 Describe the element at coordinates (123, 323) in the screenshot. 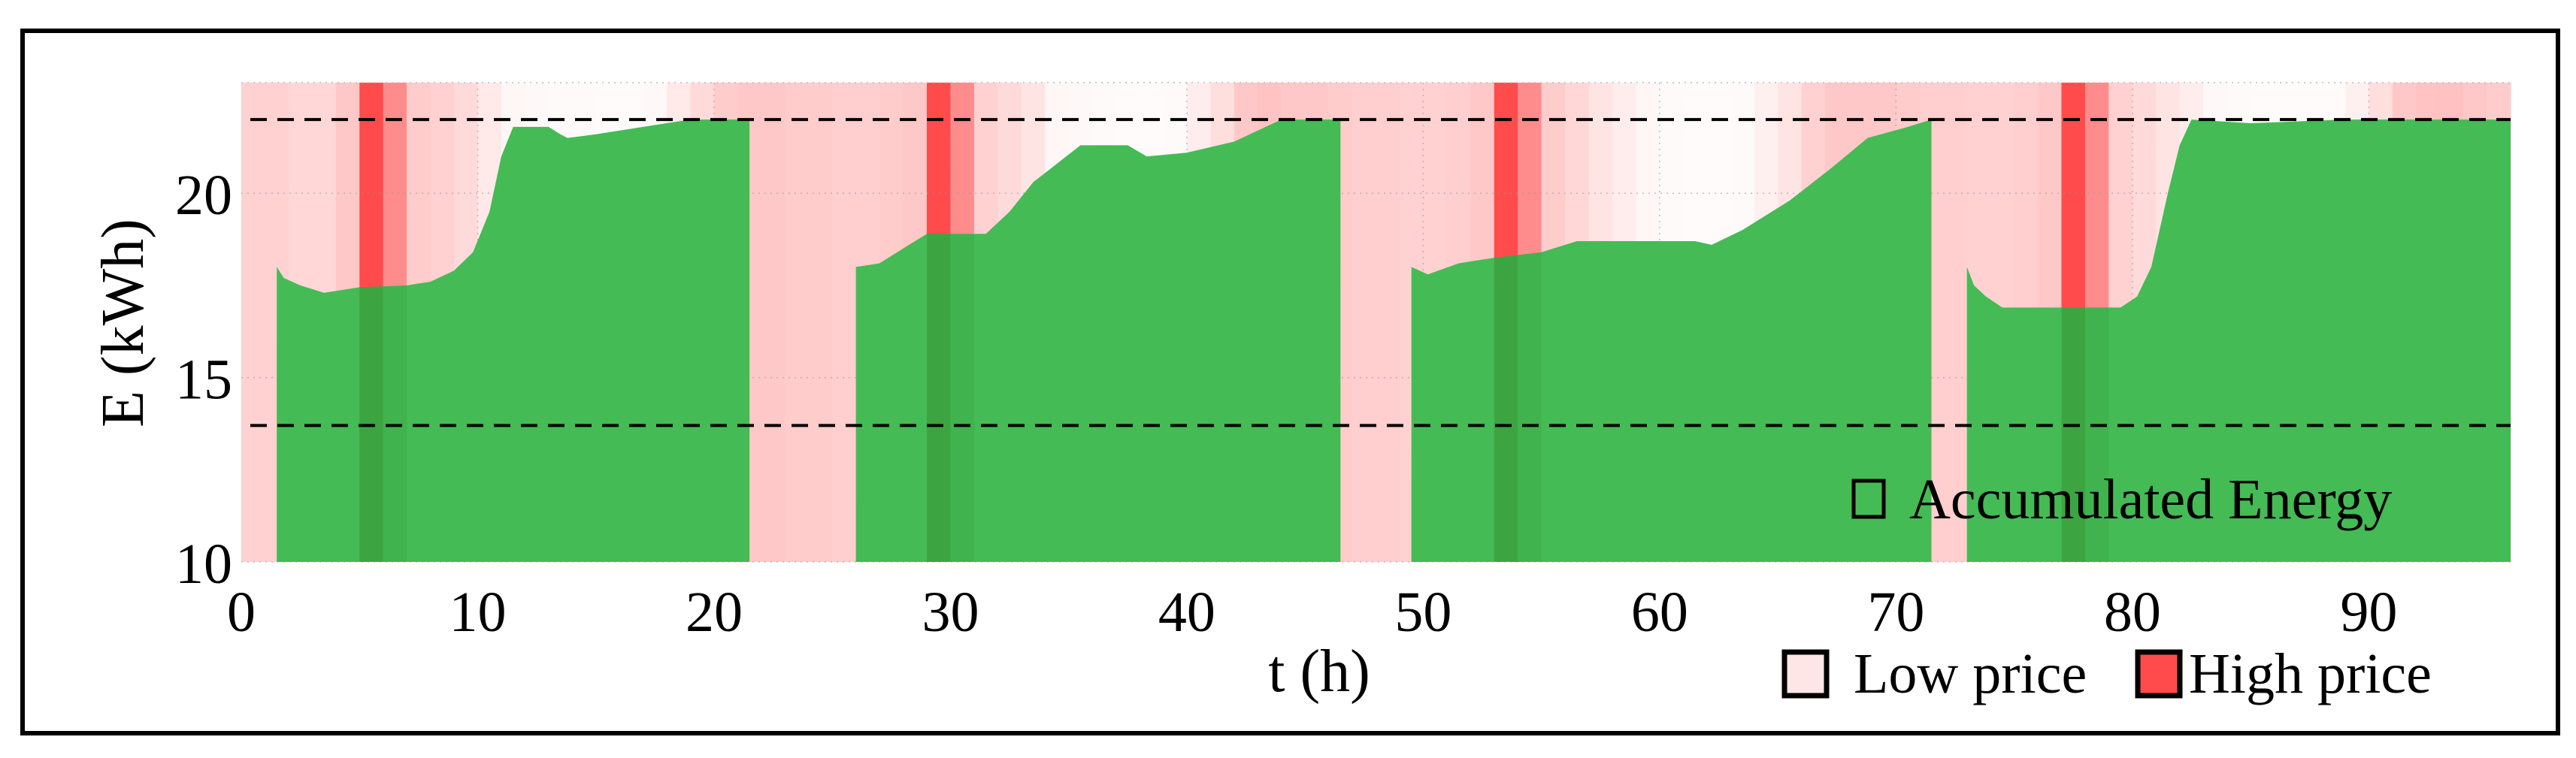

I see `y-axis-label: E (kWh)` at that location.